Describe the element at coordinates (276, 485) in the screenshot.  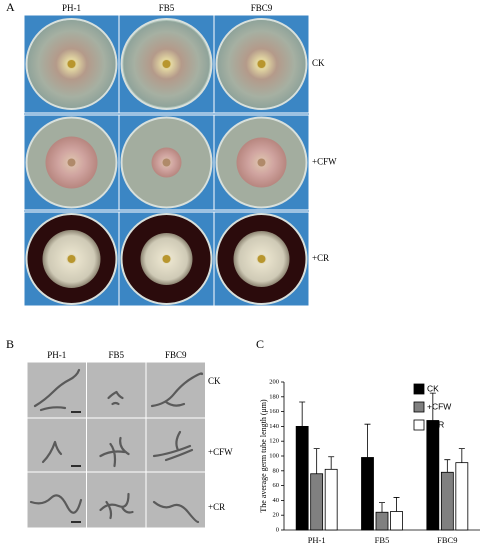
I see `y-tick-label: 60` at that location.